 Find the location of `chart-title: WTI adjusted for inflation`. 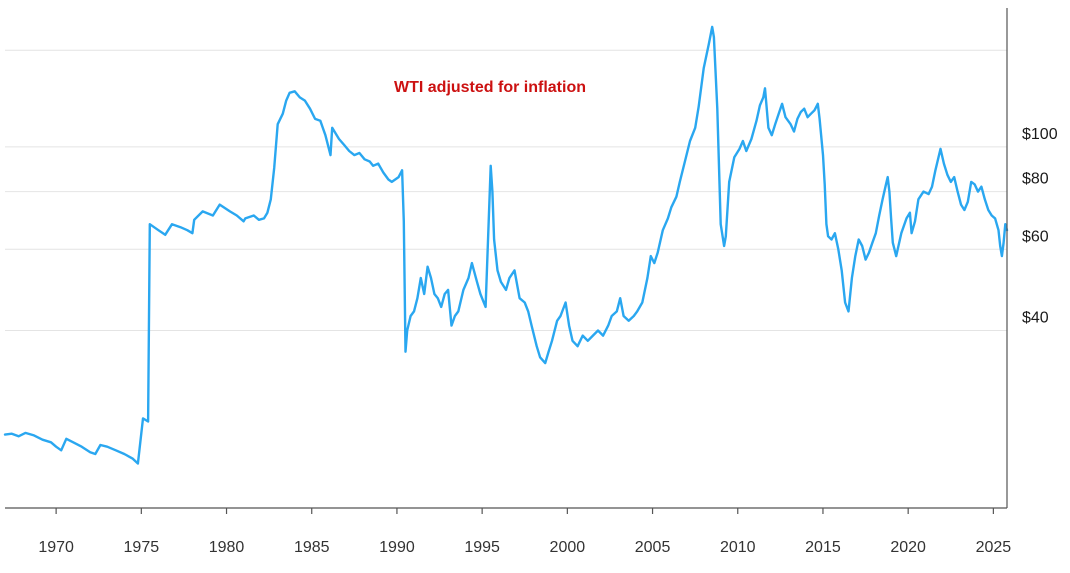

chart-title: WTI adjusted for inflation is located at coordinates (490, 87).